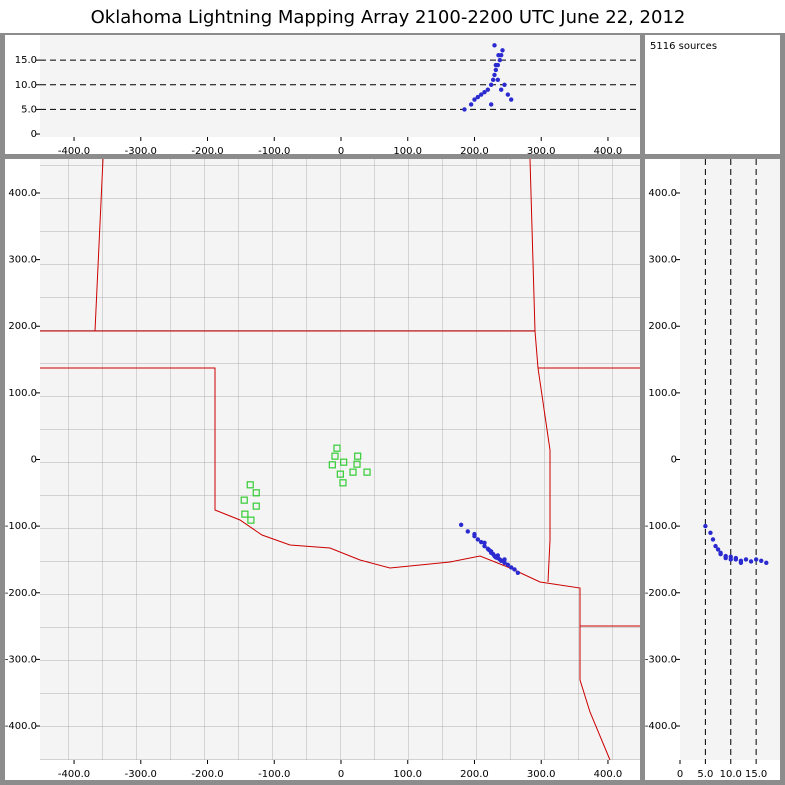 The width and height of the screenshot is (785, 785). What do you see at coordinates (74, 151) in the screenshot?
I see `x-tick-label: -400.0` at bounding box center [74, 151].